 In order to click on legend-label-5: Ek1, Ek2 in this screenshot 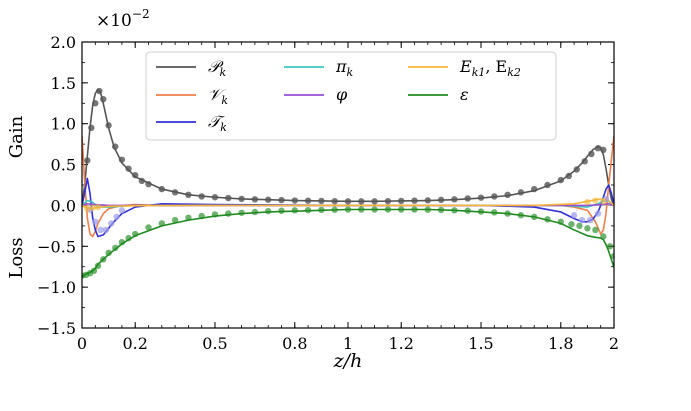, I will do `click(490, 68)`.